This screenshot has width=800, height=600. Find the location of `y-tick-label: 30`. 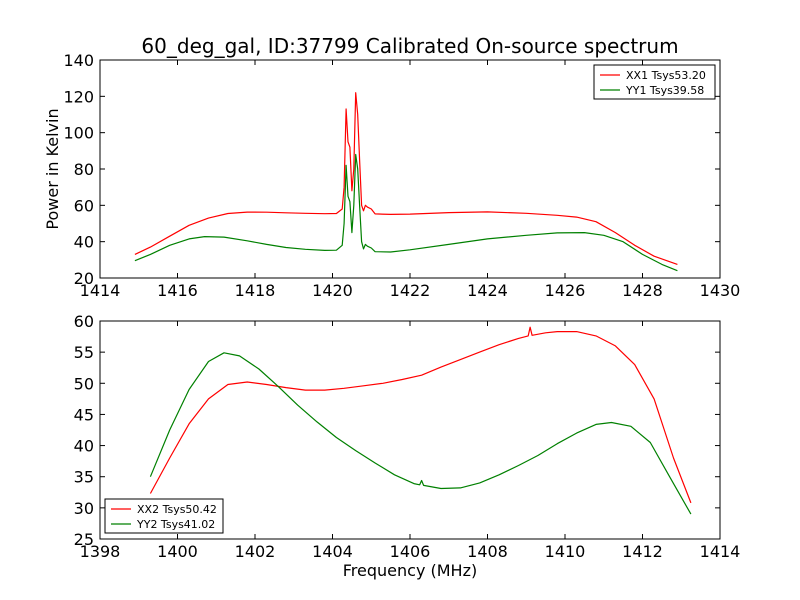

y-tick-label: 30 is located at coordinates (84, 508).